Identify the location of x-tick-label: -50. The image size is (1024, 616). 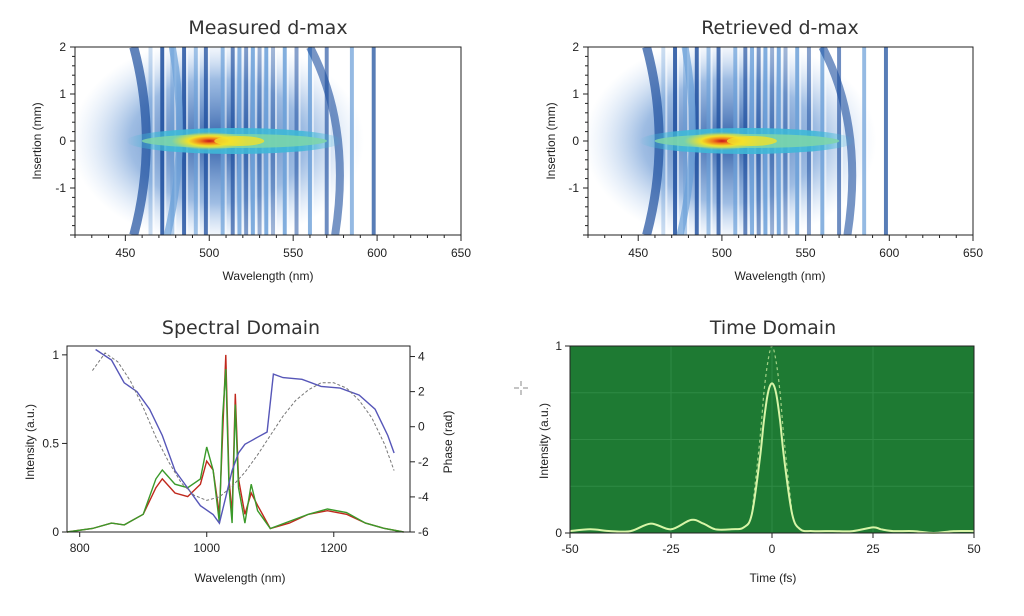
(570, 549).